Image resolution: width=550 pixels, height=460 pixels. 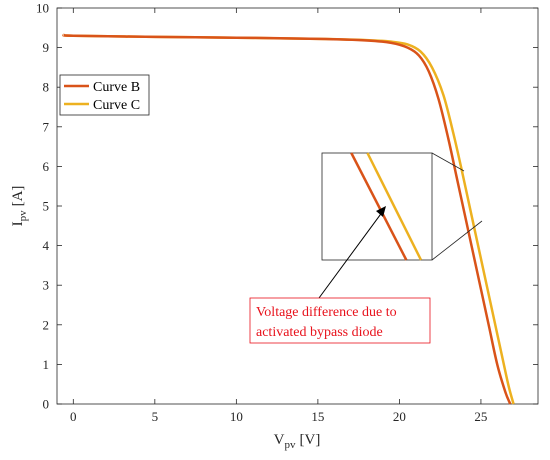 What do you see at coordinates (116, 87) in the screenshot?
I see `legend-label-curve-b: Curve B` at bounding box center [116, 87].